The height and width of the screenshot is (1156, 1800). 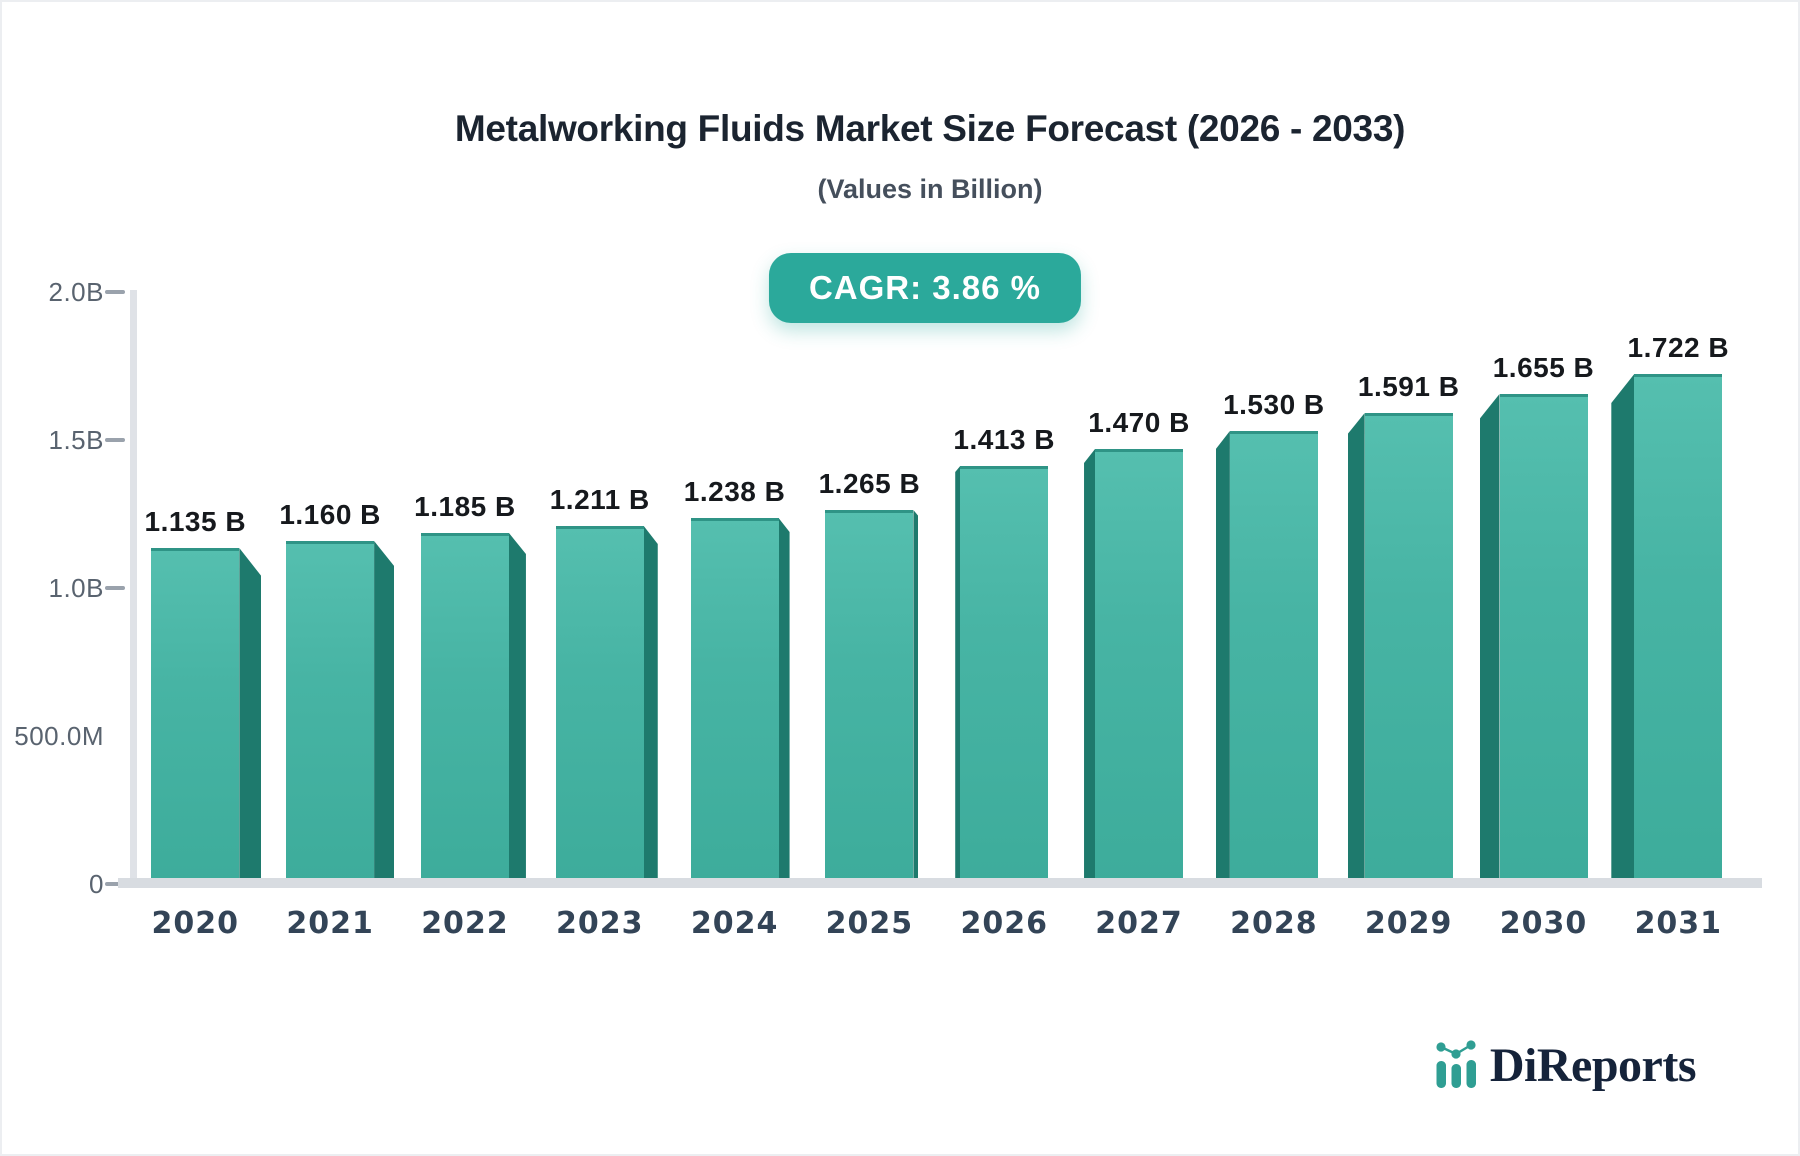 I want to click on cagr-badge: CAGR: 3.86 %, so click(x=925, y=288).